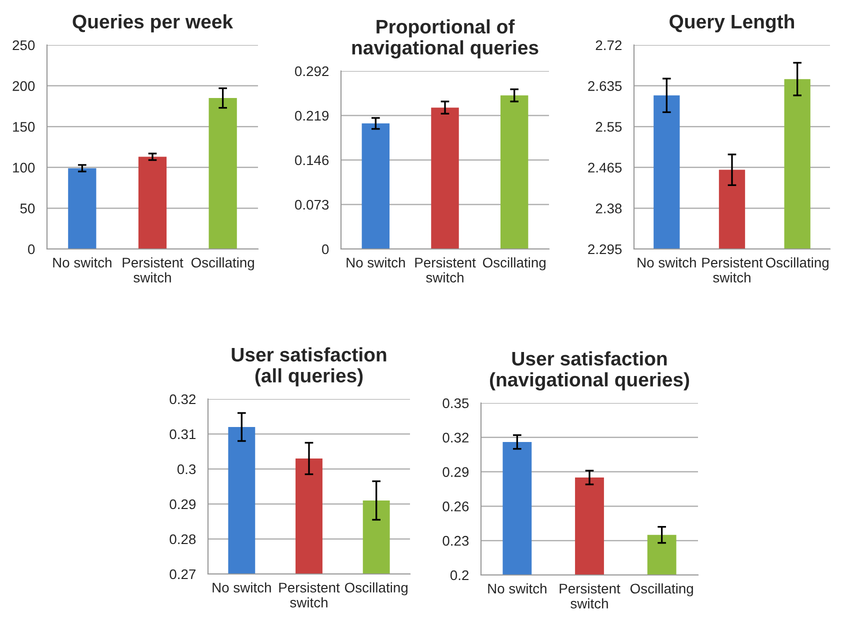  What do you see at coordinates (24, 127) in the screenshot?
I see `y-tick-label: 150` at bounding box center [24, 127].